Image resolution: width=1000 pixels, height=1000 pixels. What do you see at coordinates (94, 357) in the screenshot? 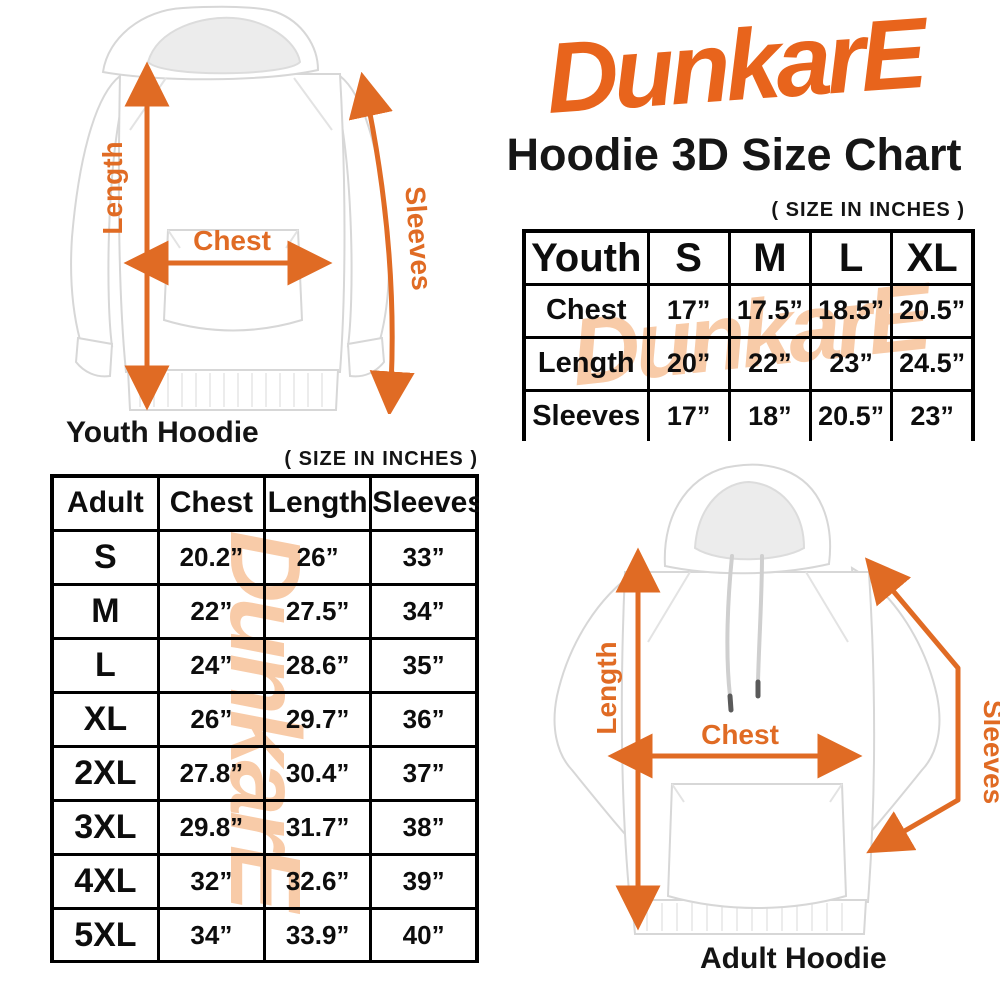
I see `youth-left-cuff` at bounding box center [94, 357].